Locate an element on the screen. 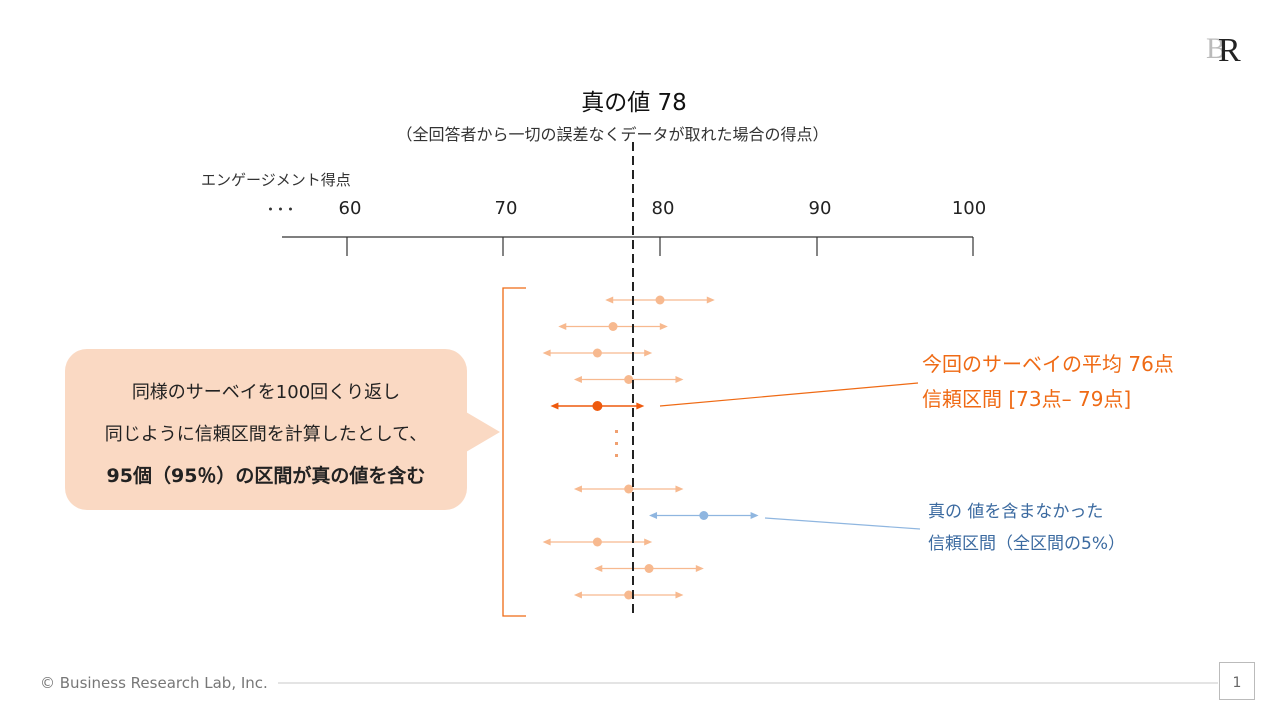 The image size is (1280, 720). miss-callout-line is located at coordinates (842, 523).